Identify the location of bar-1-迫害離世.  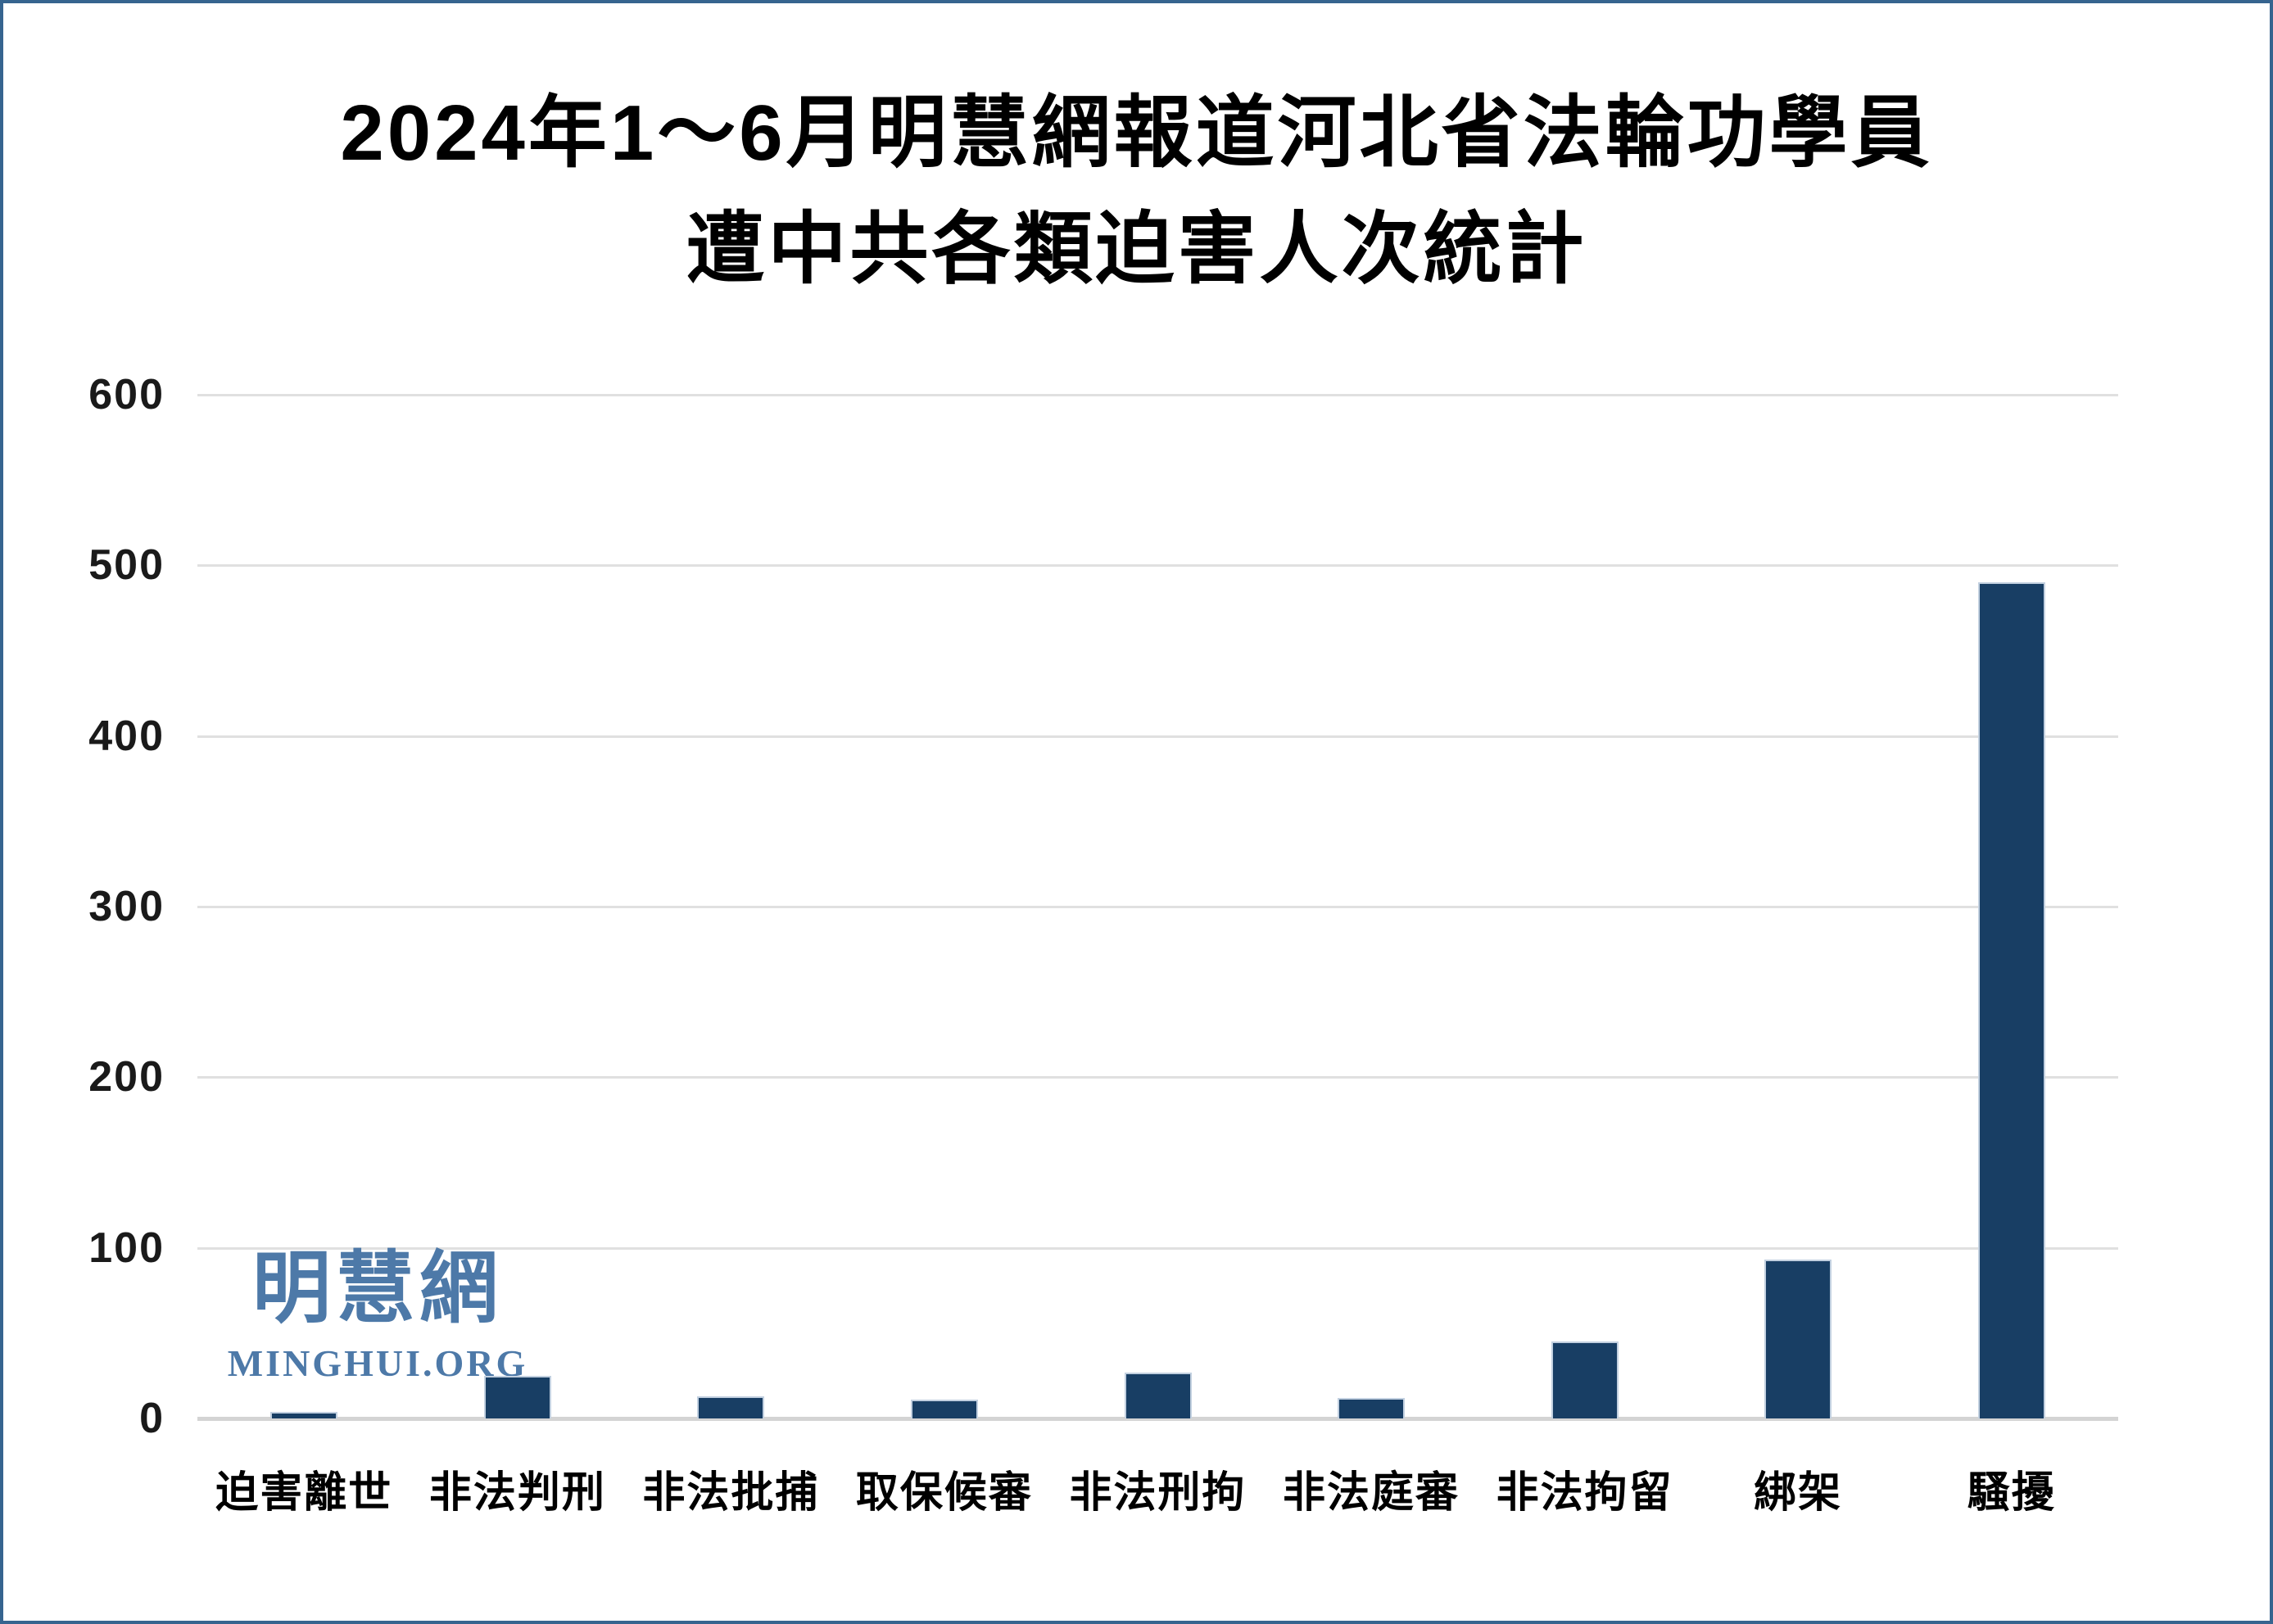
(304, 1414).